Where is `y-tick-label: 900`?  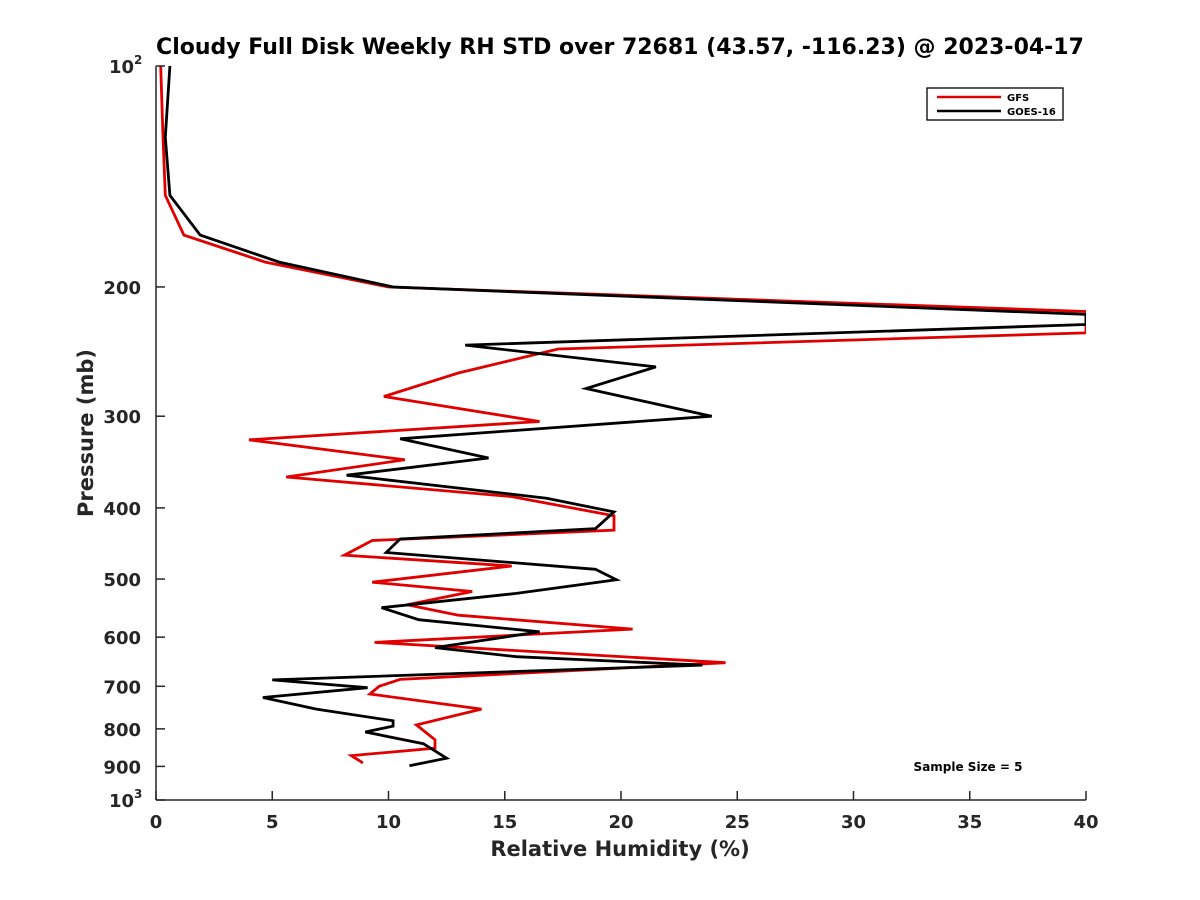
y-tick-label: 900 is located at coordinates (122, 767).